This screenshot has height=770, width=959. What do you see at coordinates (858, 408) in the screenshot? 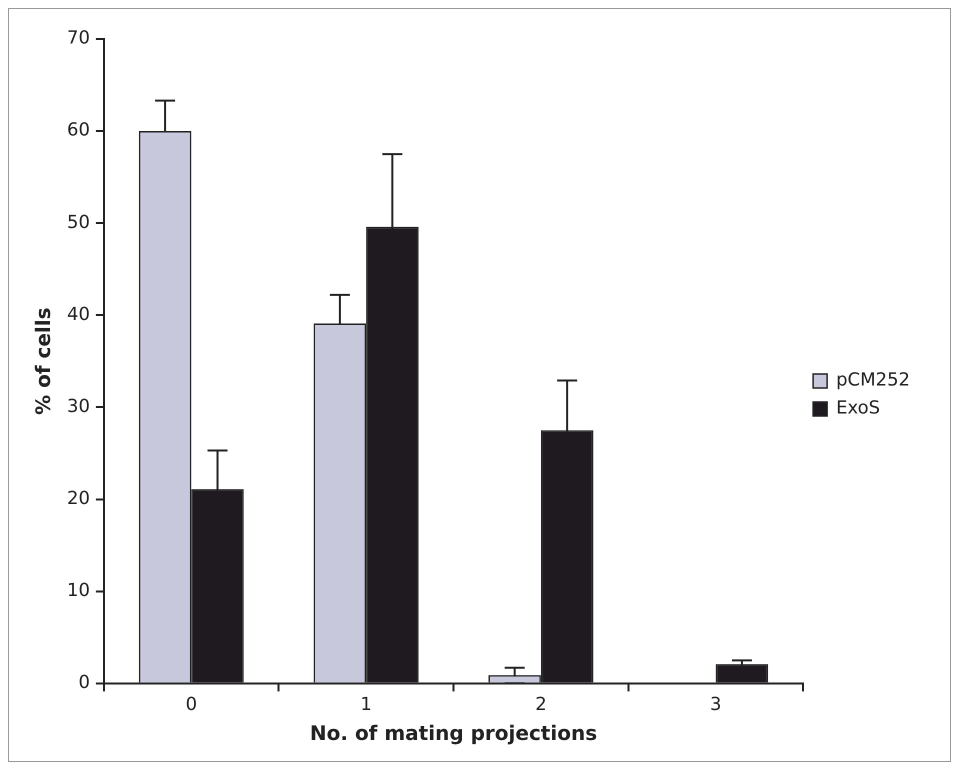
I see `legend-label: ExoS` at bounding box center [858, 408].